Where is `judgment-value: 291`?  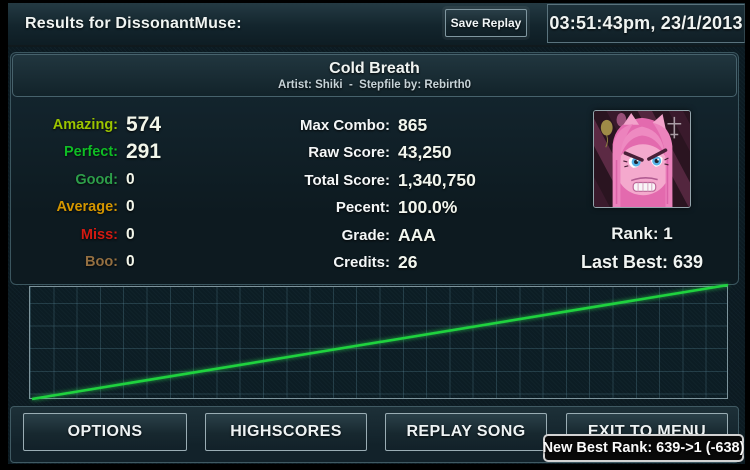
judgment-value: 291 is located at coordinates (144, 151).